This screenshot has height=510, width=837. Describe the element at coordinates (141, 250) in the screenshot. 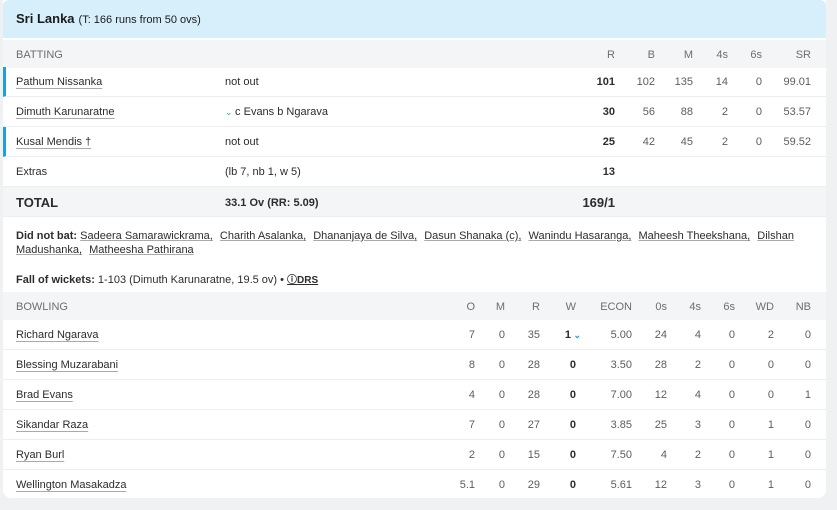

I see `player-link: Matheesha Pathirana` at that location.